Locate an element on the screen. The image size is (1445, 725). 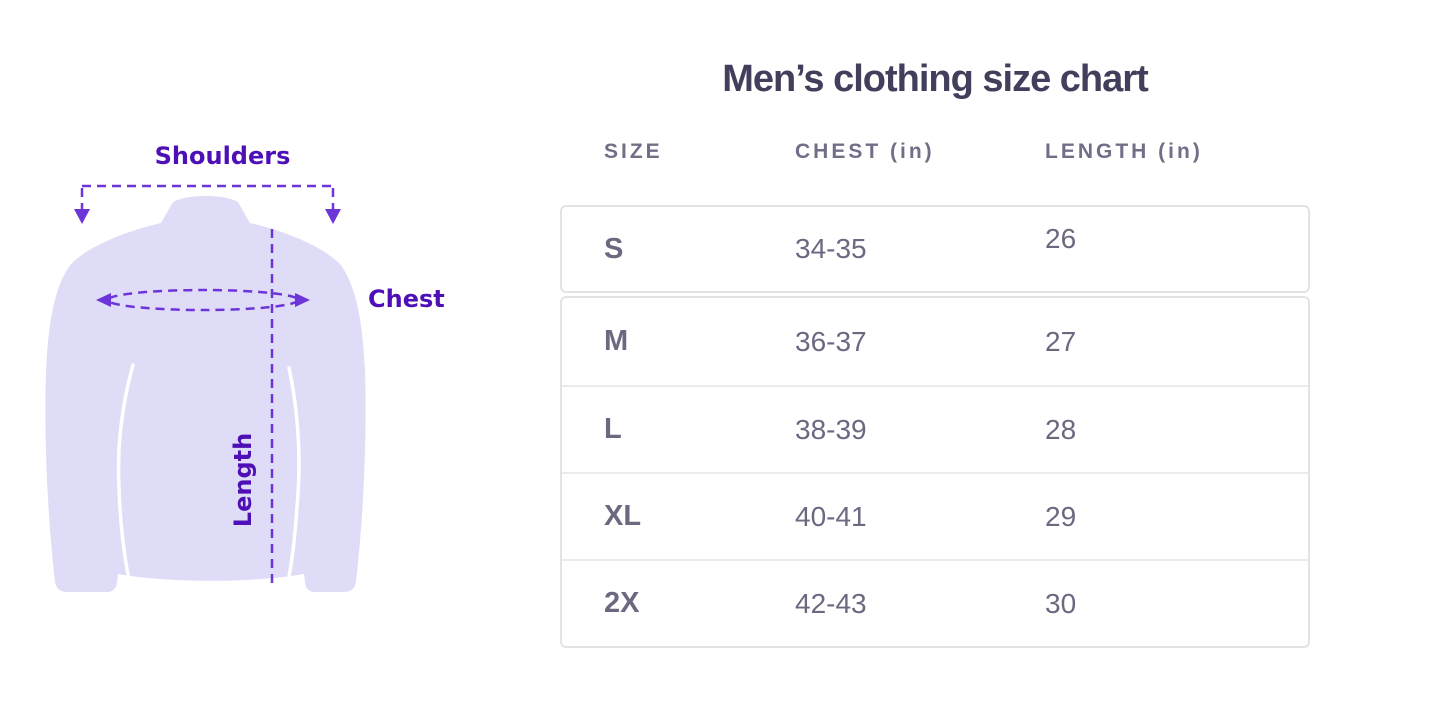
table-row-xl: XL 40-41 29 is located at coordinates (935, 515).